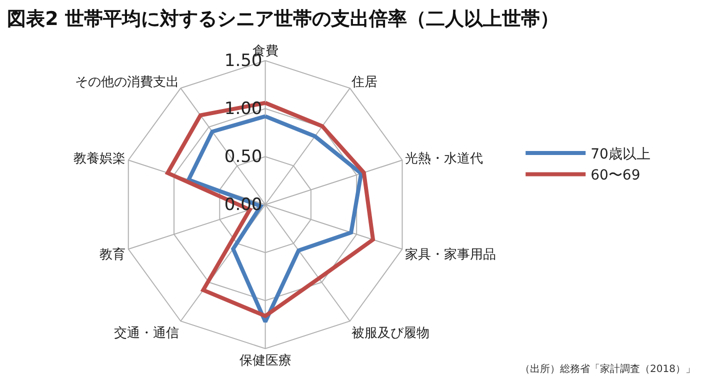  Describe the element at coordinates (265, 361) in the screenshot. I see `spoke-label: 保健医療` at that location.